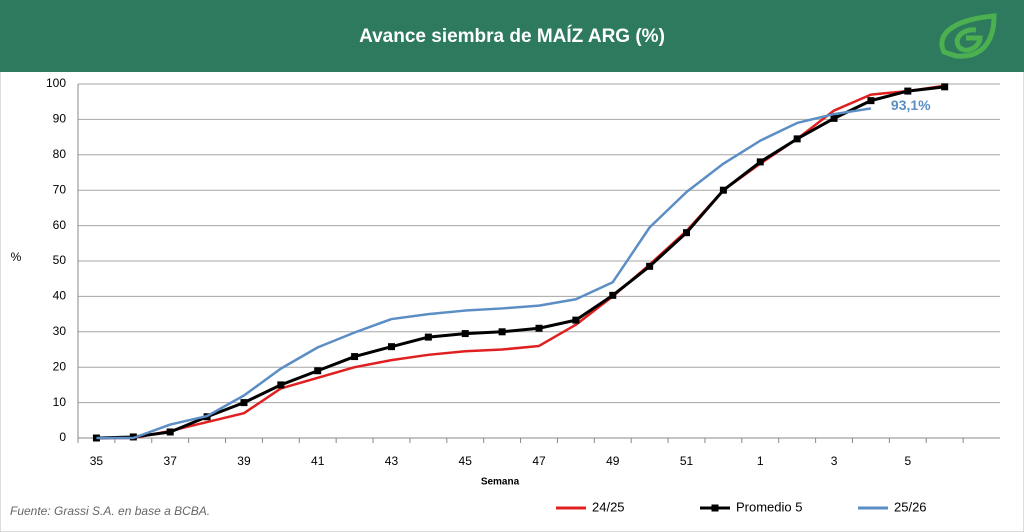 The image size is (1024, 532). Describe the element at coordinates (244, 461) in the screenshot. I see `x-tick-label: 39` at that location.